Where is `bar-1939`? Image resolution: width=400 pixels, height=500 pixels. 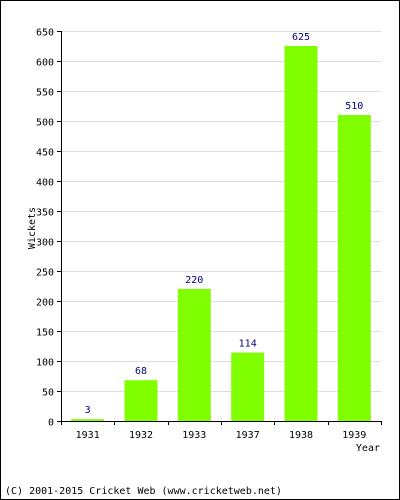
bar-1939 is located at coordinates (354, 268).